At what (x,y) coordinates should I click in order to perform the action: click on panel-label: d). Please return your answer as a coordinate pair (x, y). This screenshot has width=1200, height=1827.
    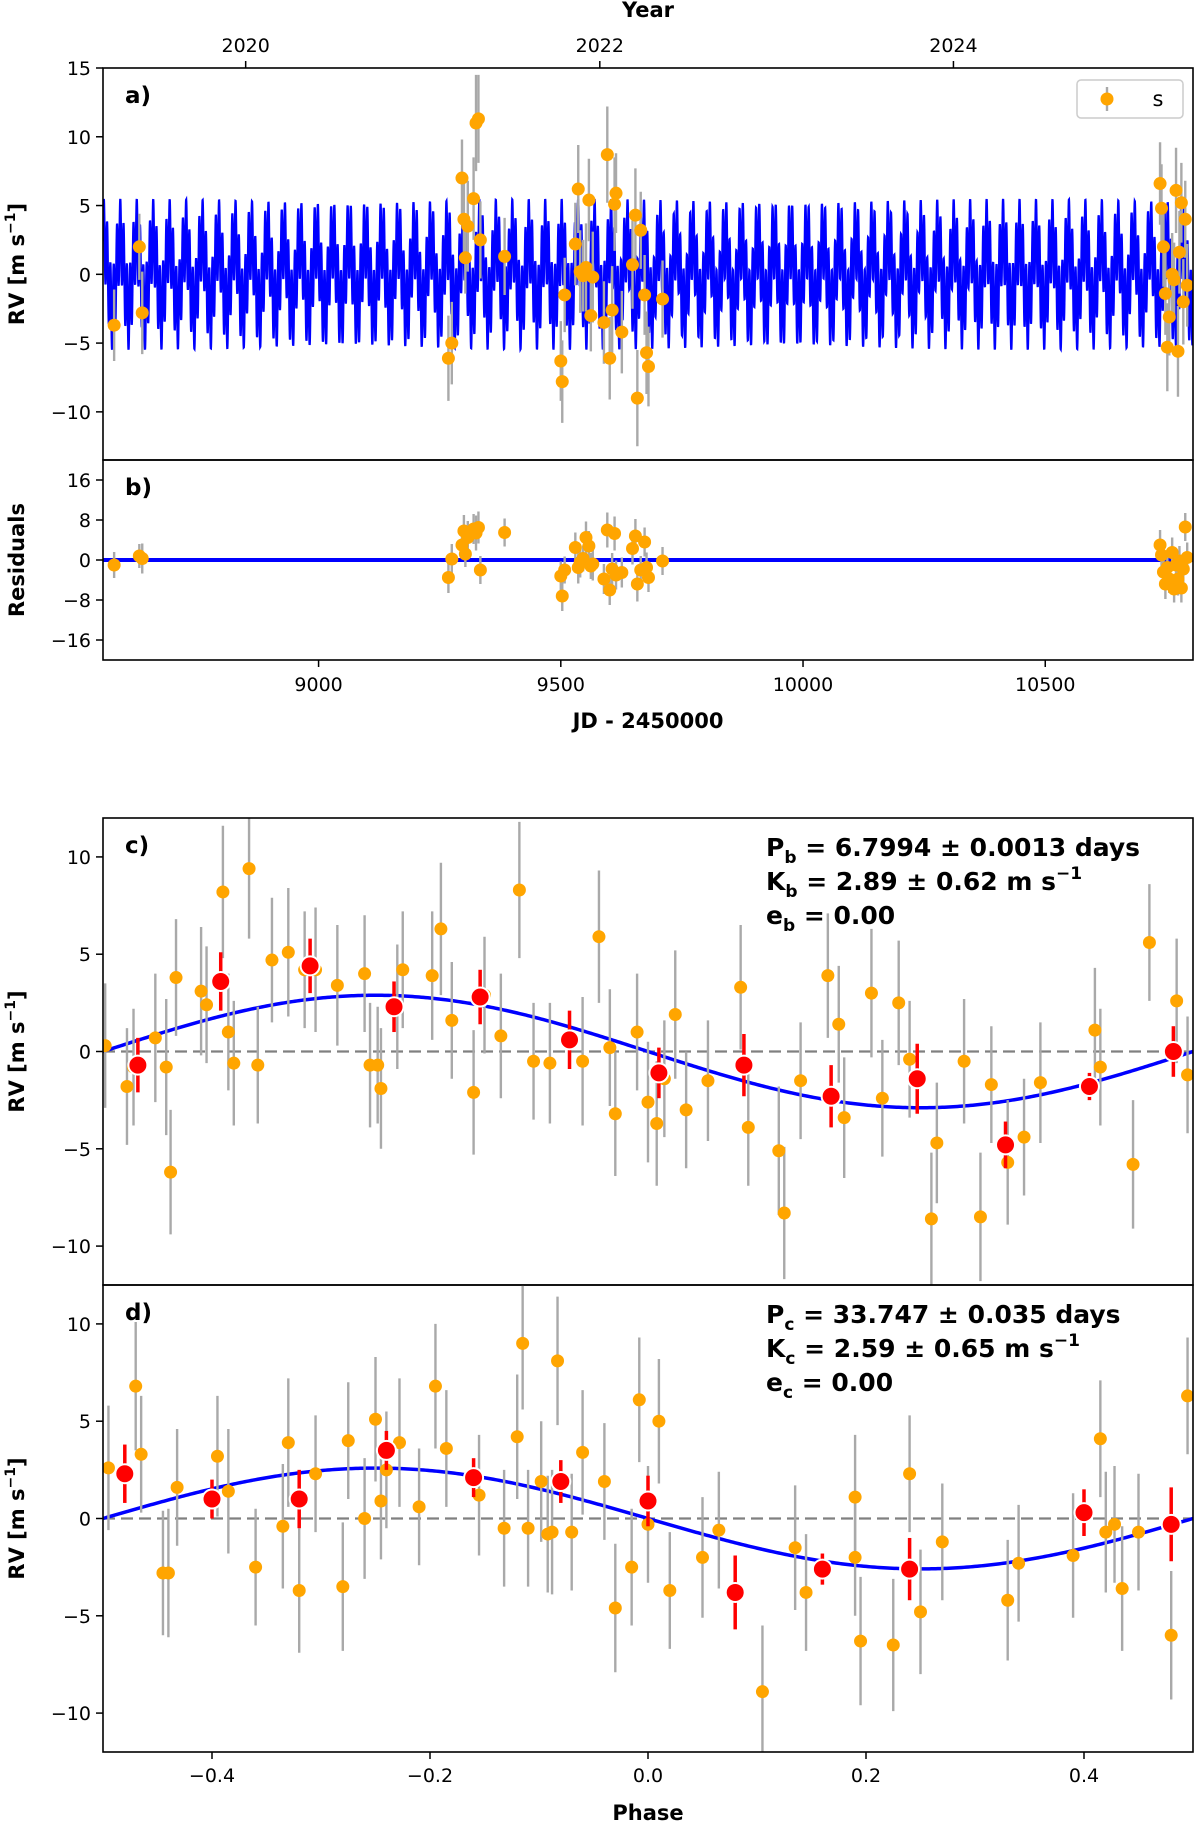
    Looking at the image, I should click on (138, 1313).